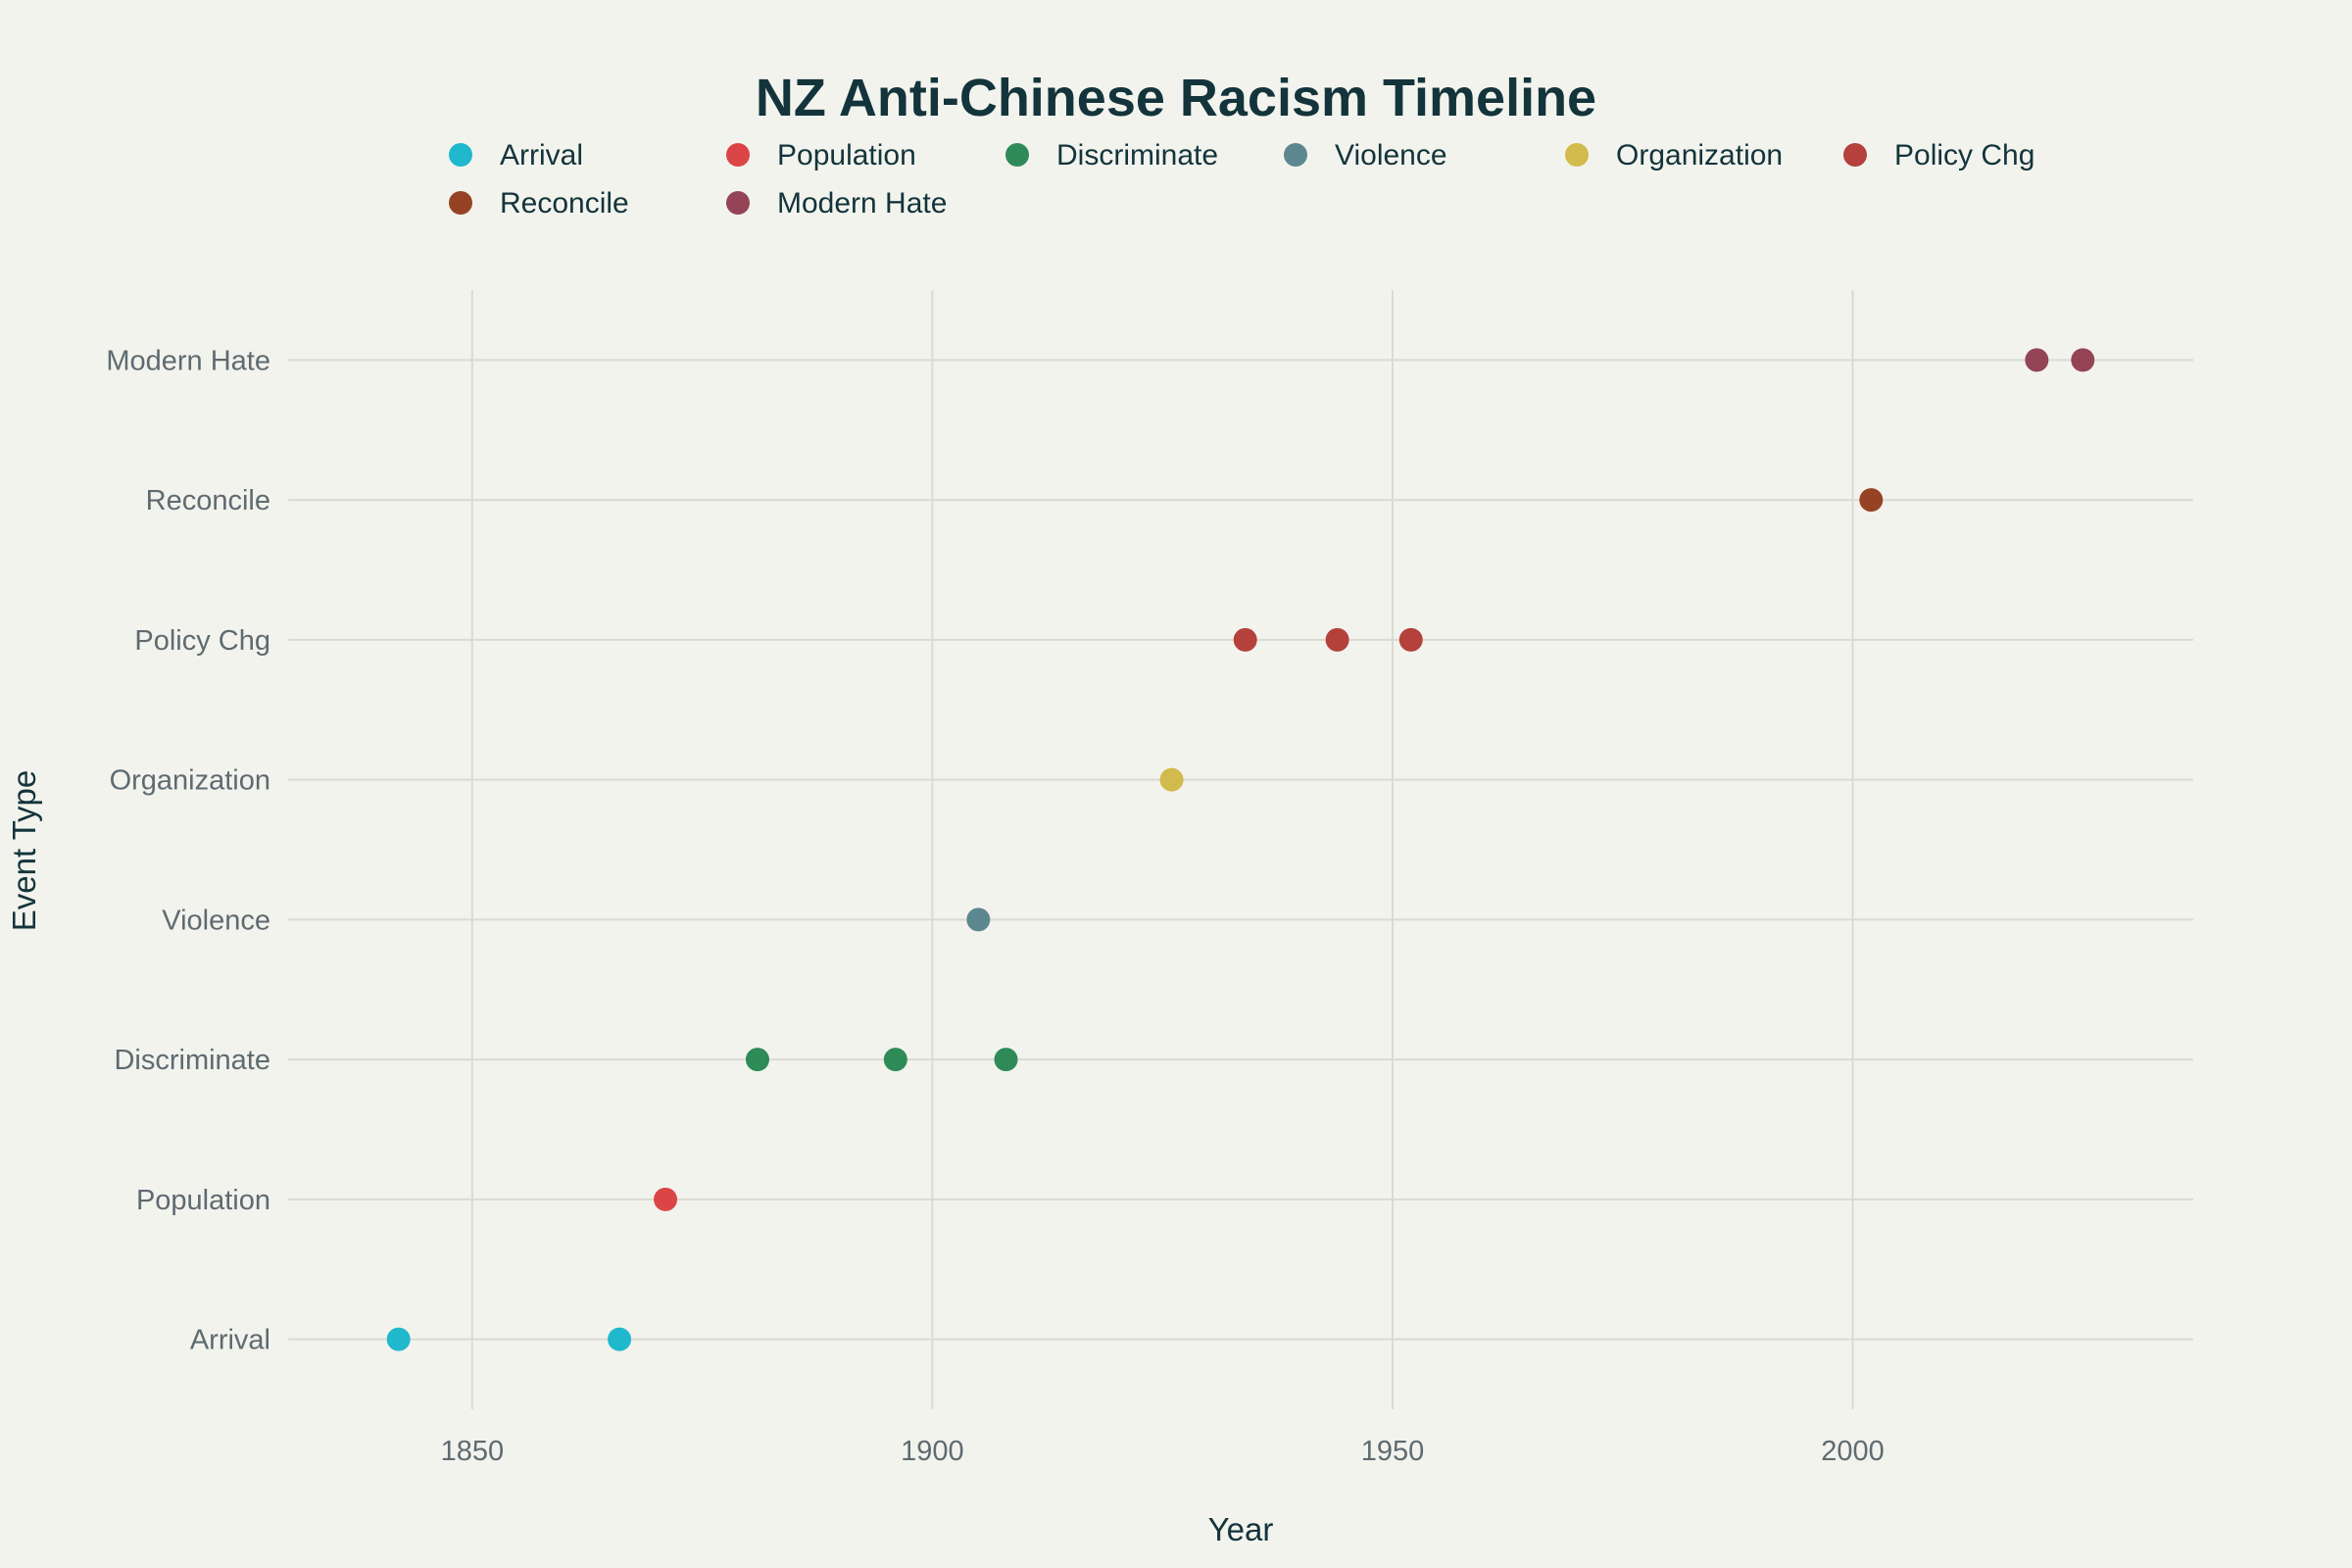  What do you see at coordinates (1163, 1451) in the screenshot?
I see `x-tick-labels: 1850 1900 1950 2000` at bounding box center [1163, 1451].